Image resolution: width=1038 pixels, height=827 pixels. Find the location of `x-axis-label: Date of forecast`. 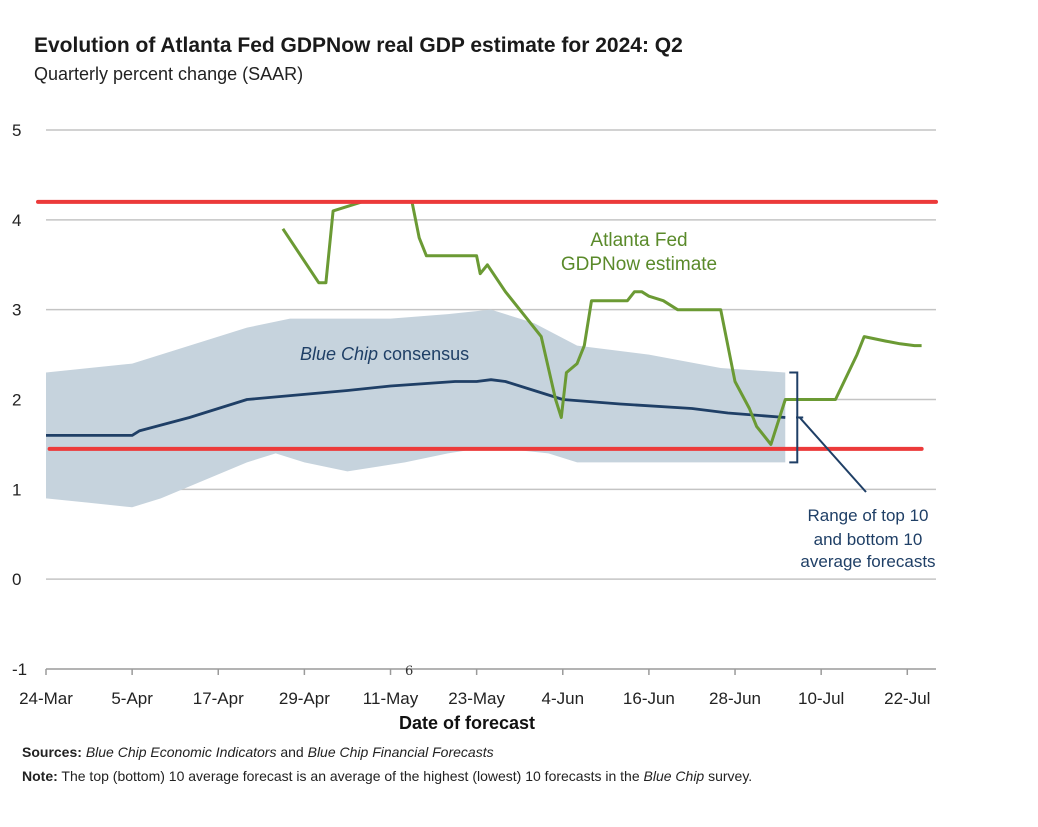

x-axis-label: Date of forecast is located at coordinates (467, 723).